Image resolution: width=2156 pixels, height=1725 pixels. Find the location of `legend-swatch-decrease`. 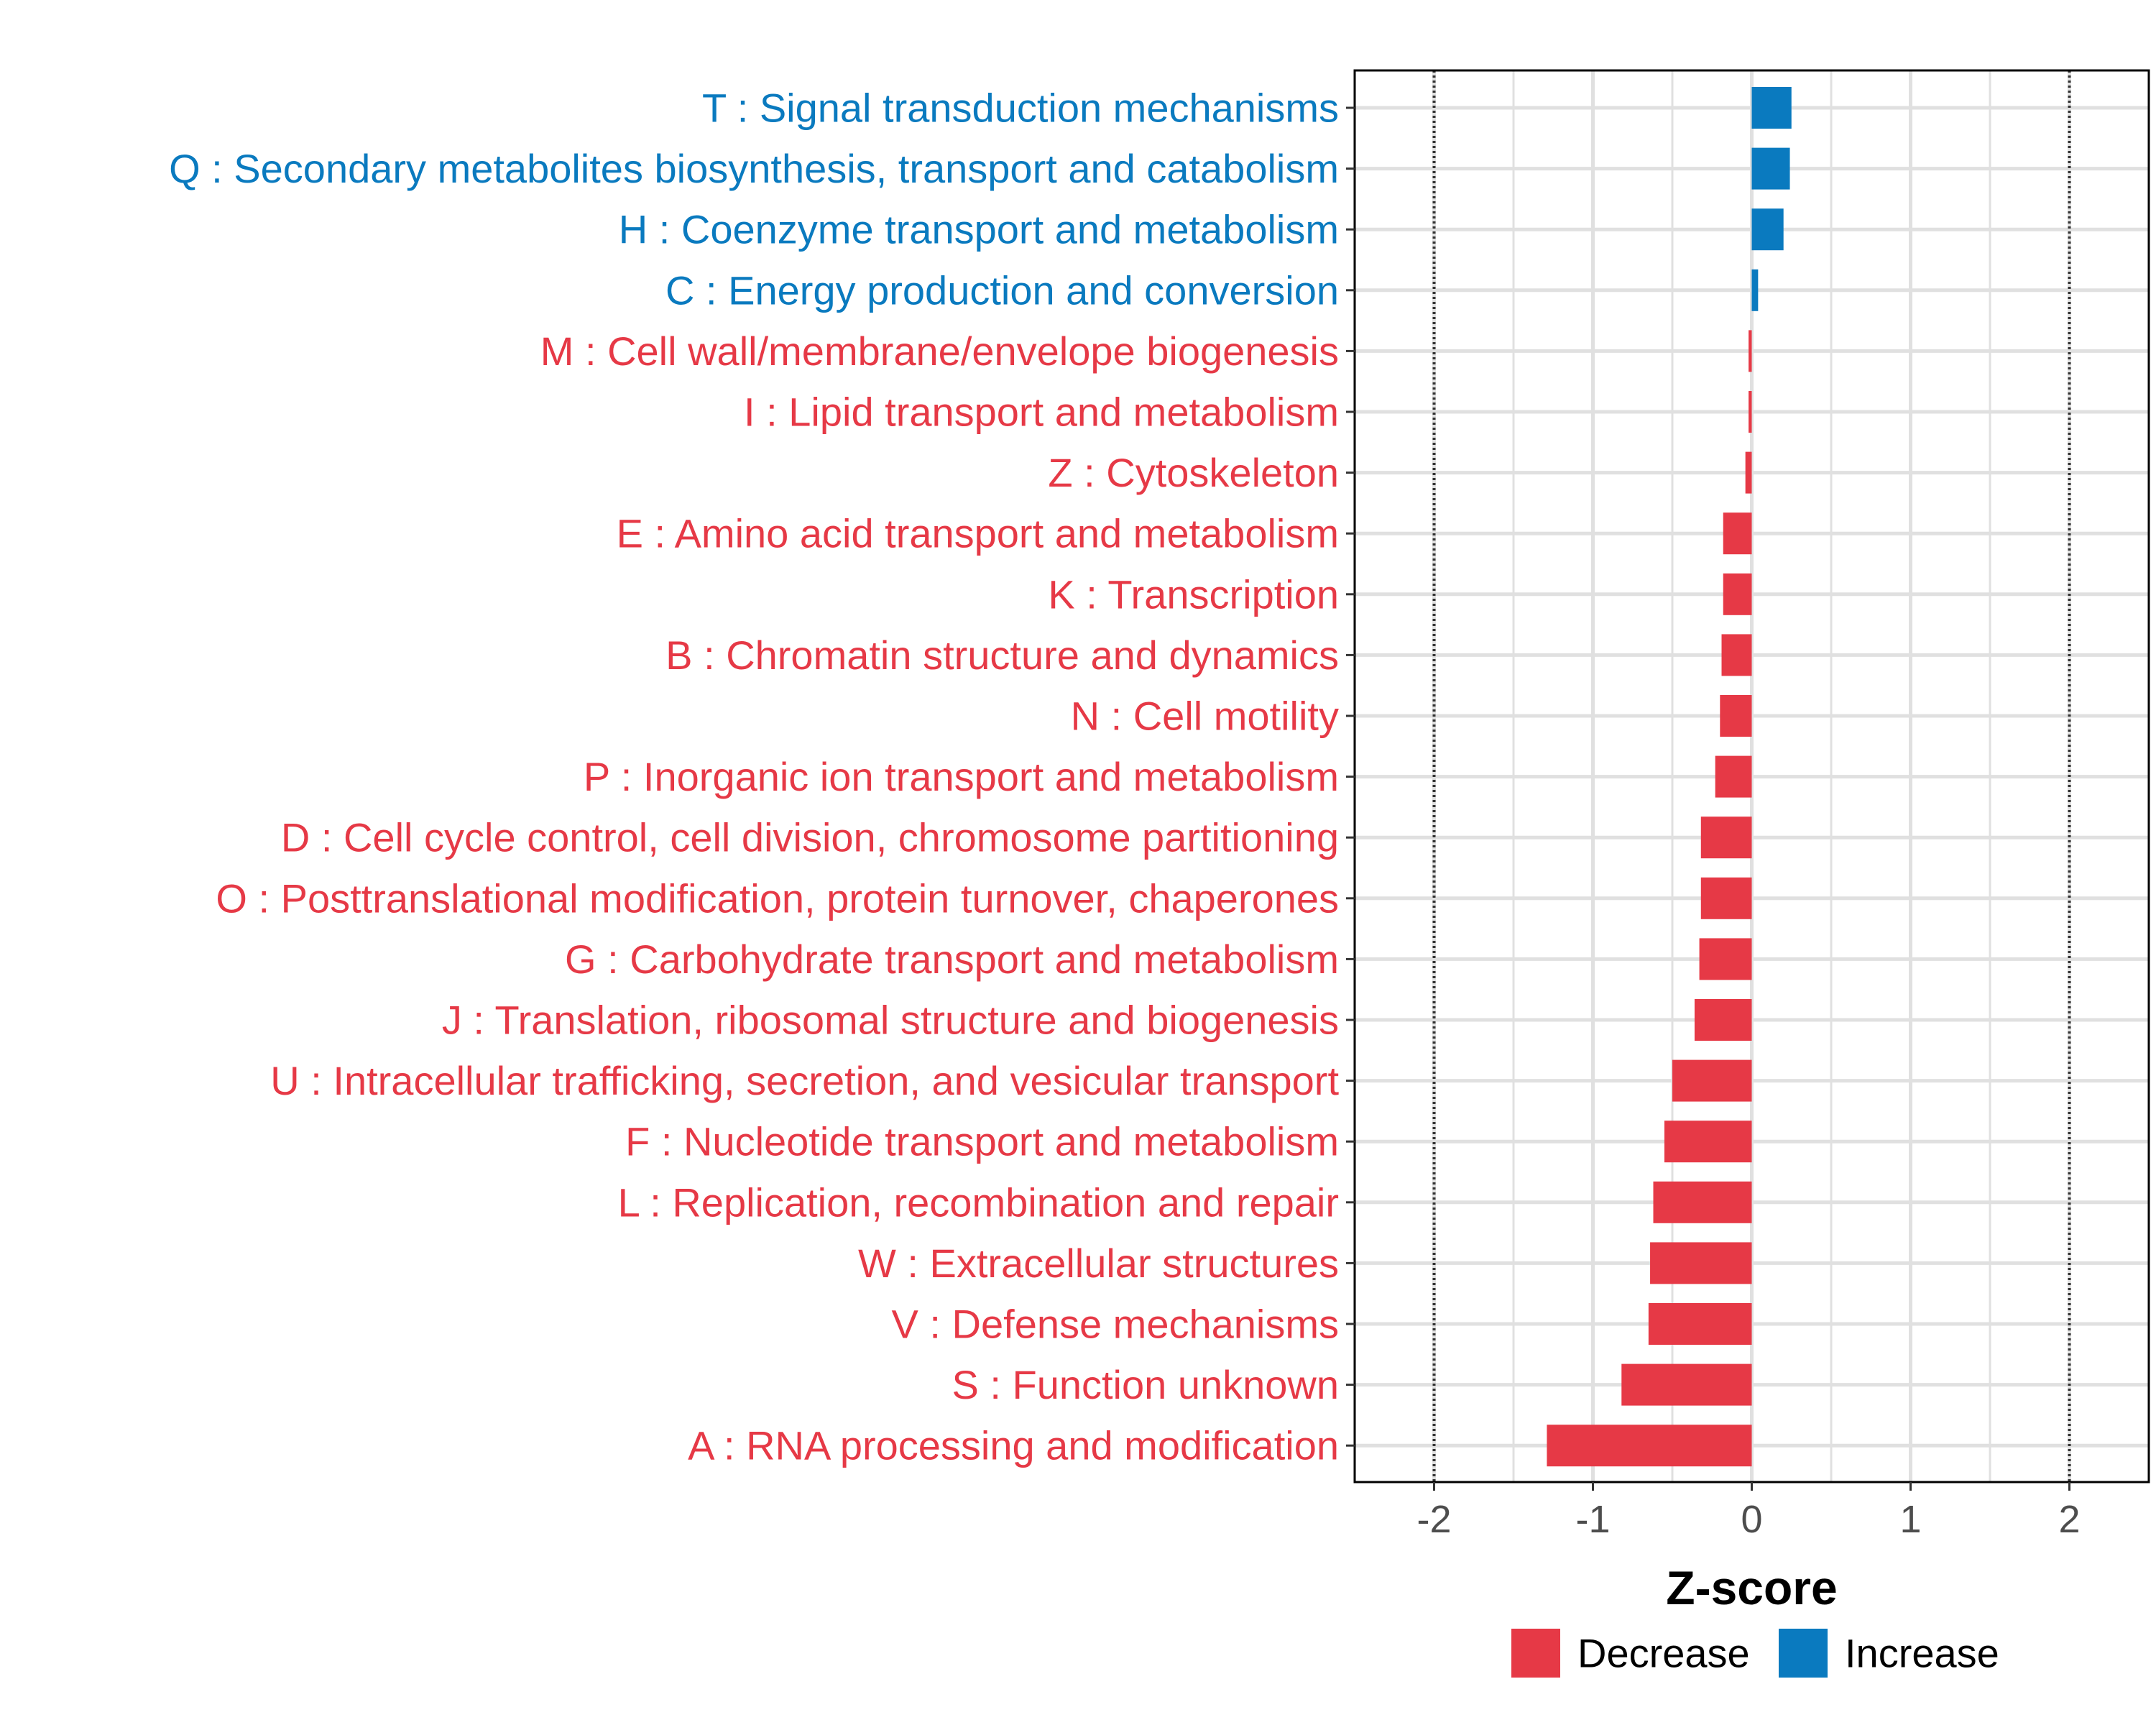

legend-swatch-decrease is located at coordinates (1535, 1653).